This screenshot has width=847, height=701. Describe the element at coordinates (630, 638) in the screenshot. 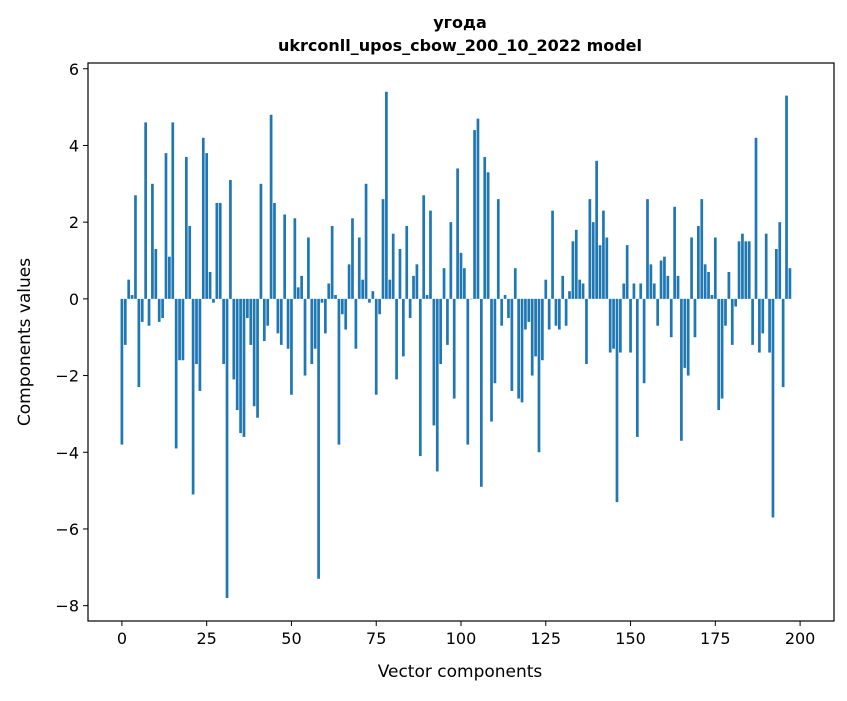

I see `x-tick-label: 150` at that location.